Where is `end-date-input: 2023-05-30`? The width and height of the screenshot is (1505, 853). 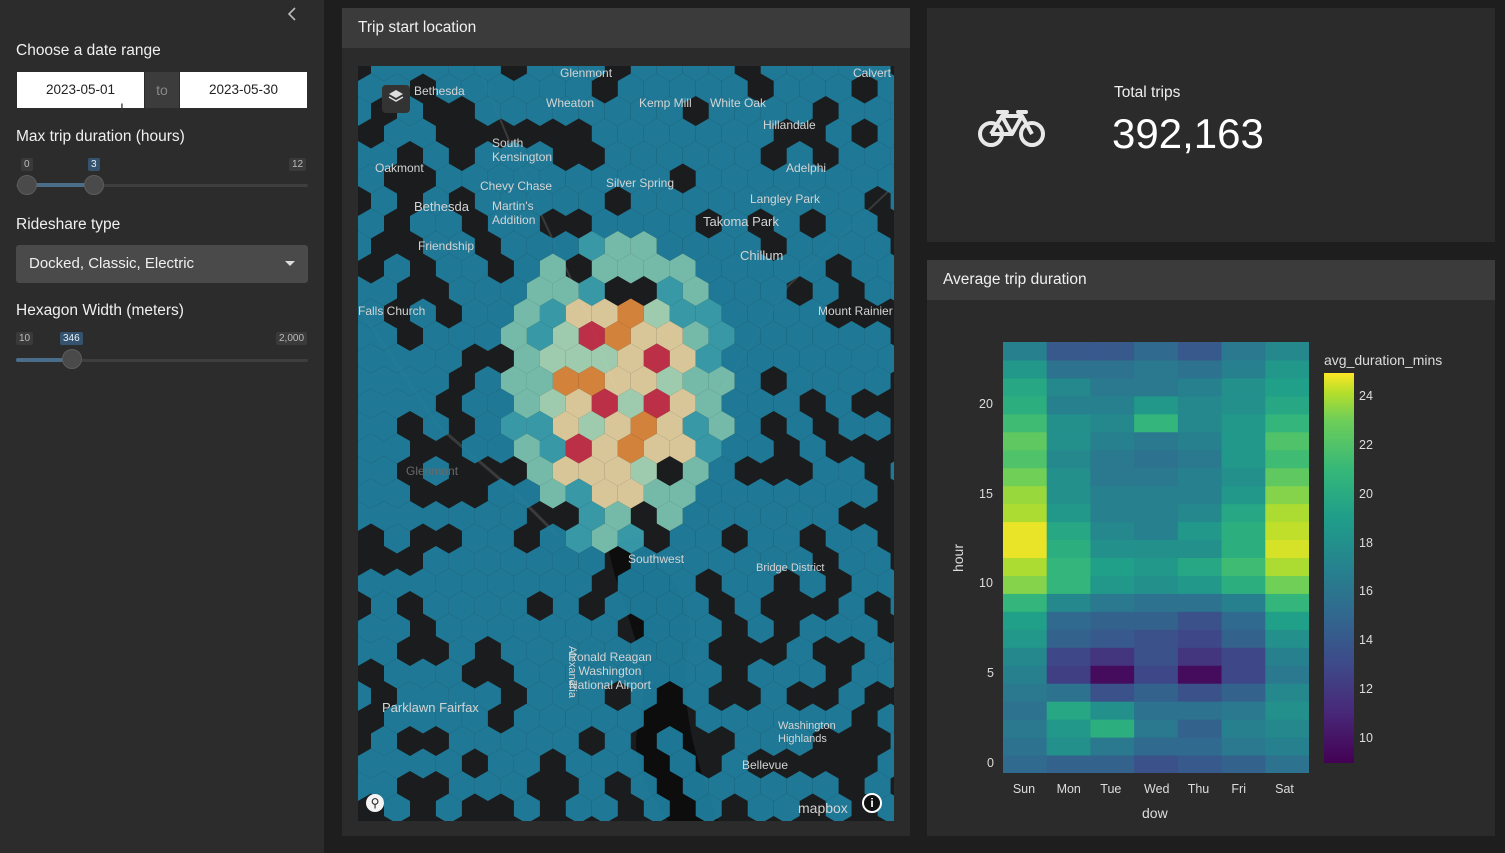
end-date-input: 2023-05-30 is located at coordinates (243, 90).